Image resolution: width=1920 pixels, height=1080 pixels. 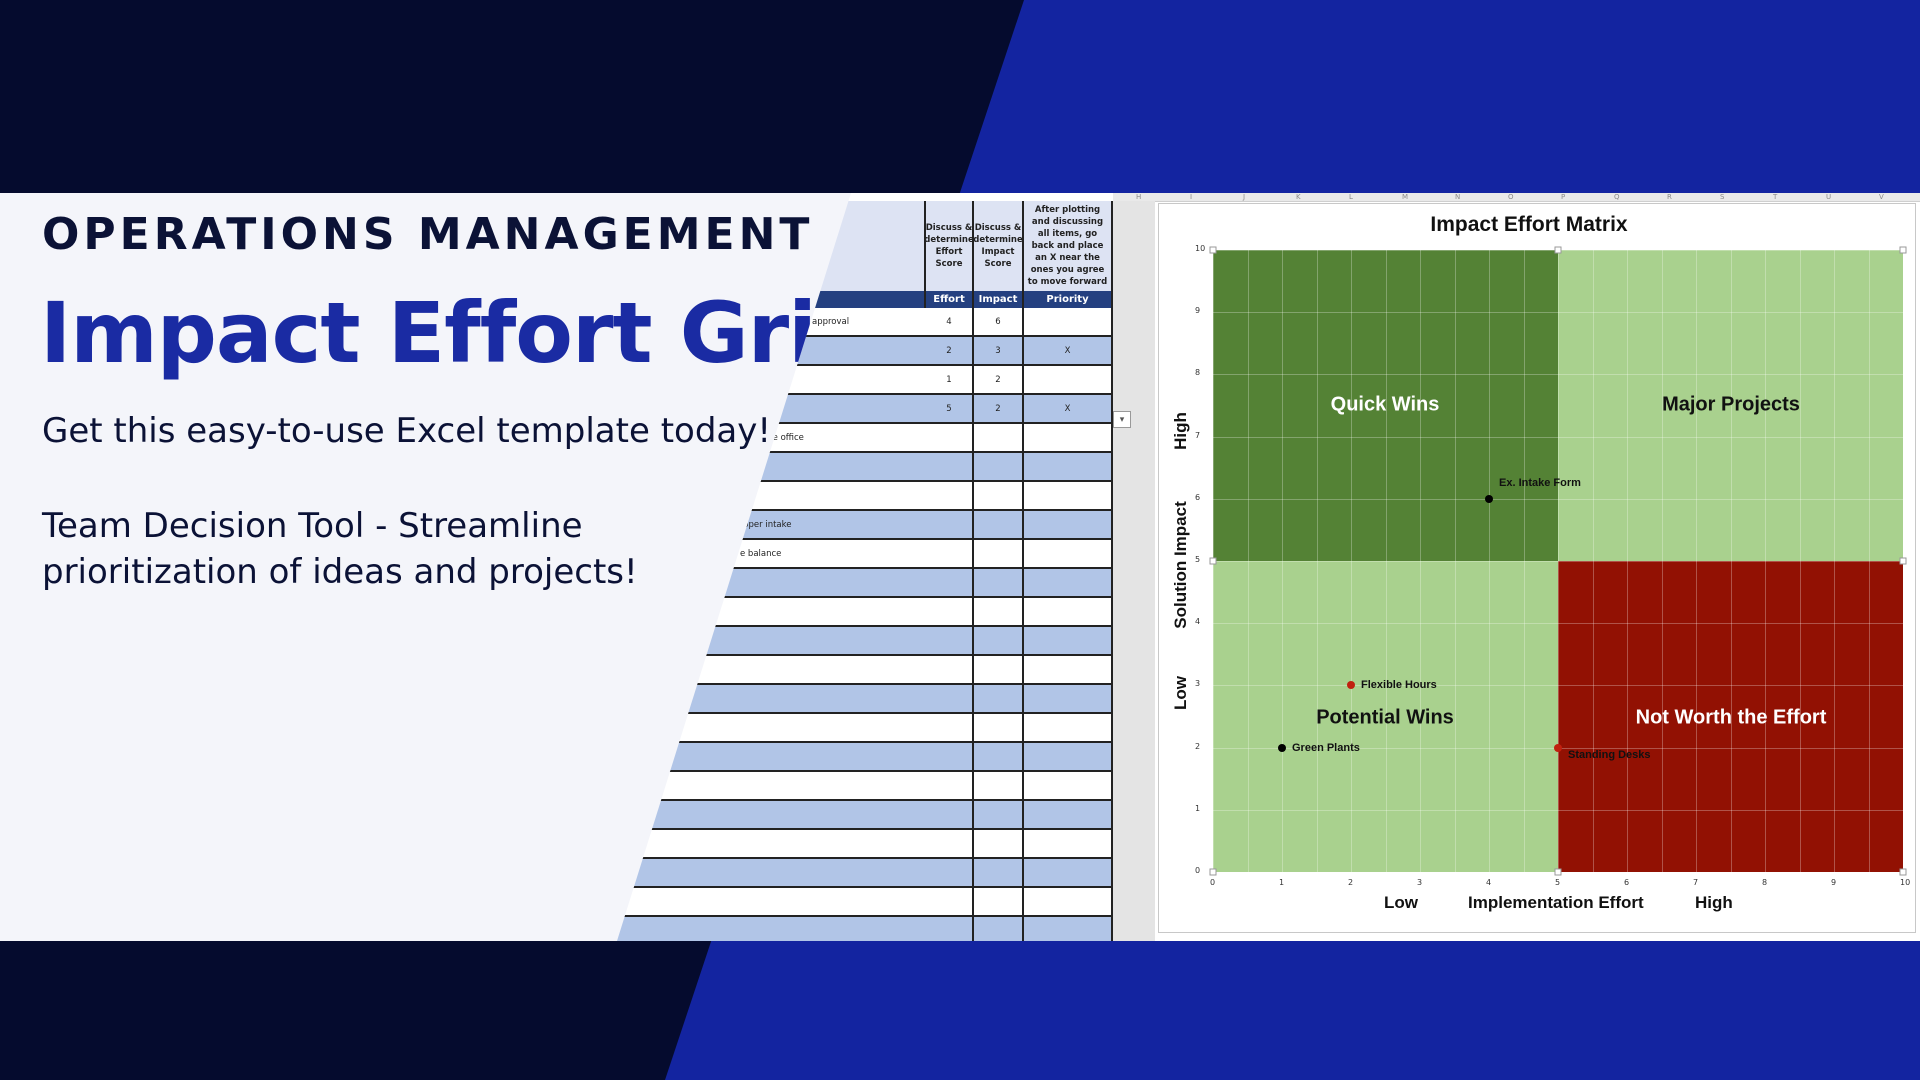 I want to click on filter-dropdown-button: ▾, so click(x=1122, y=419).